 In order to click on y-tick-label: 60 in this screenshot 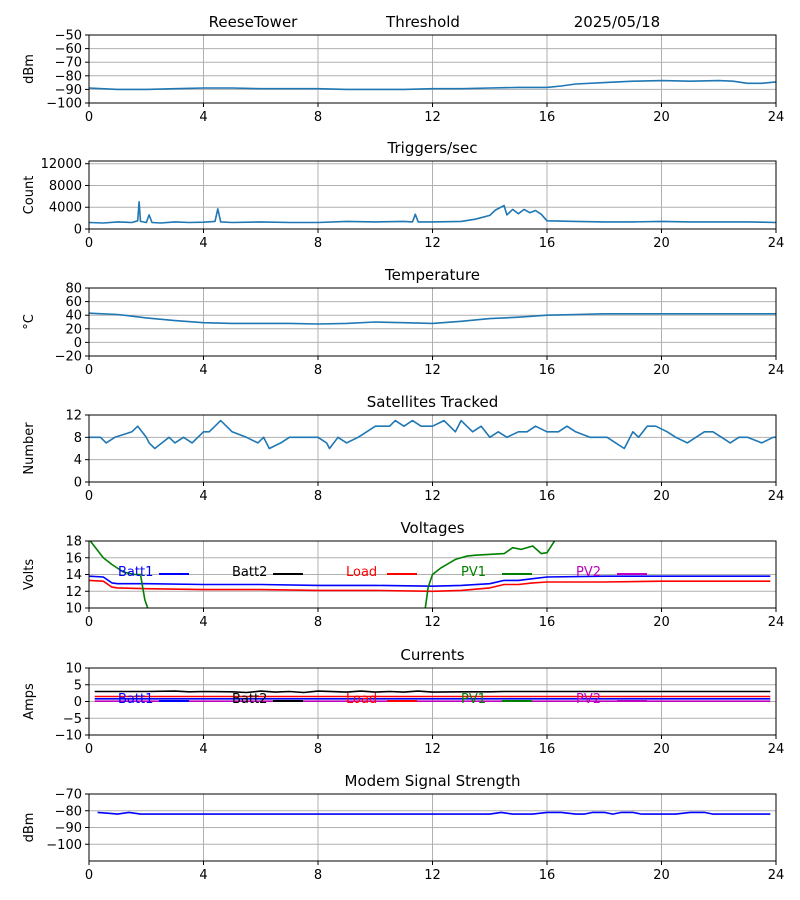, I will do `click(73, 302)`.